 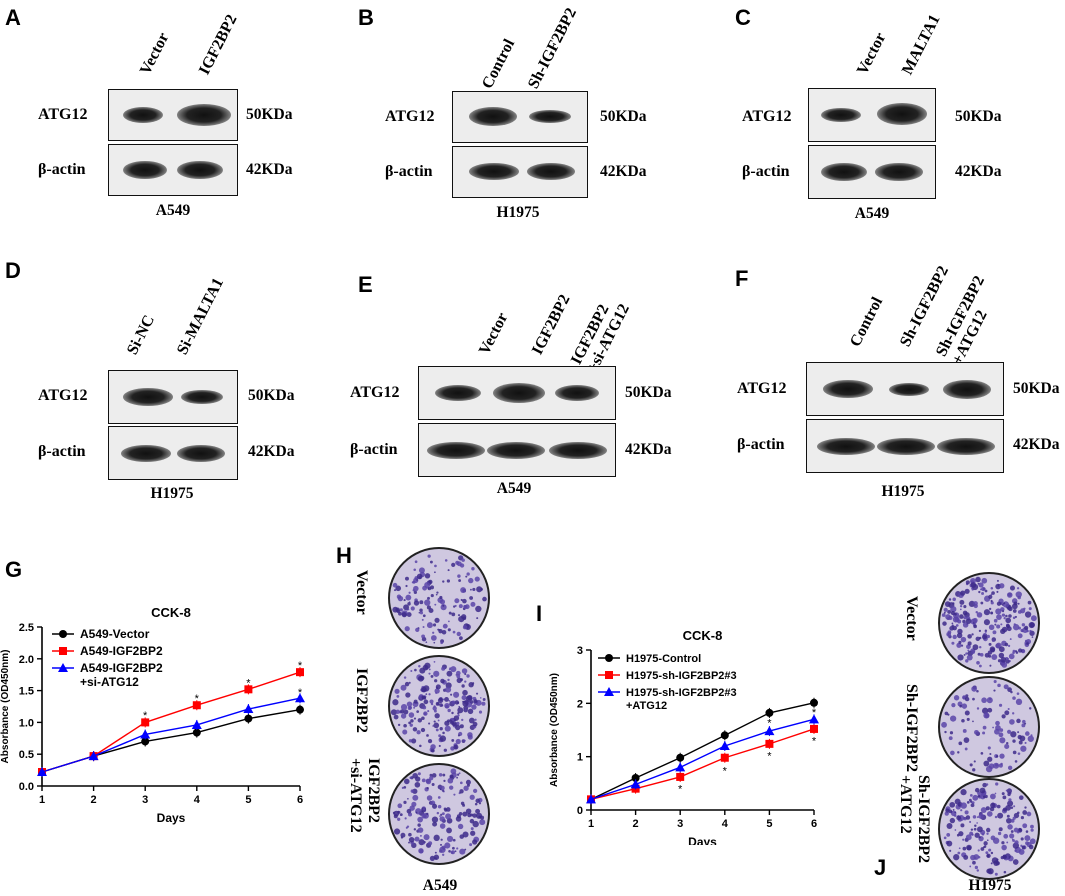 What do you see at coordinates (271, 451) in the screenshot?
I see `kda-label: 42KDa` at bounding box center [271, 451].